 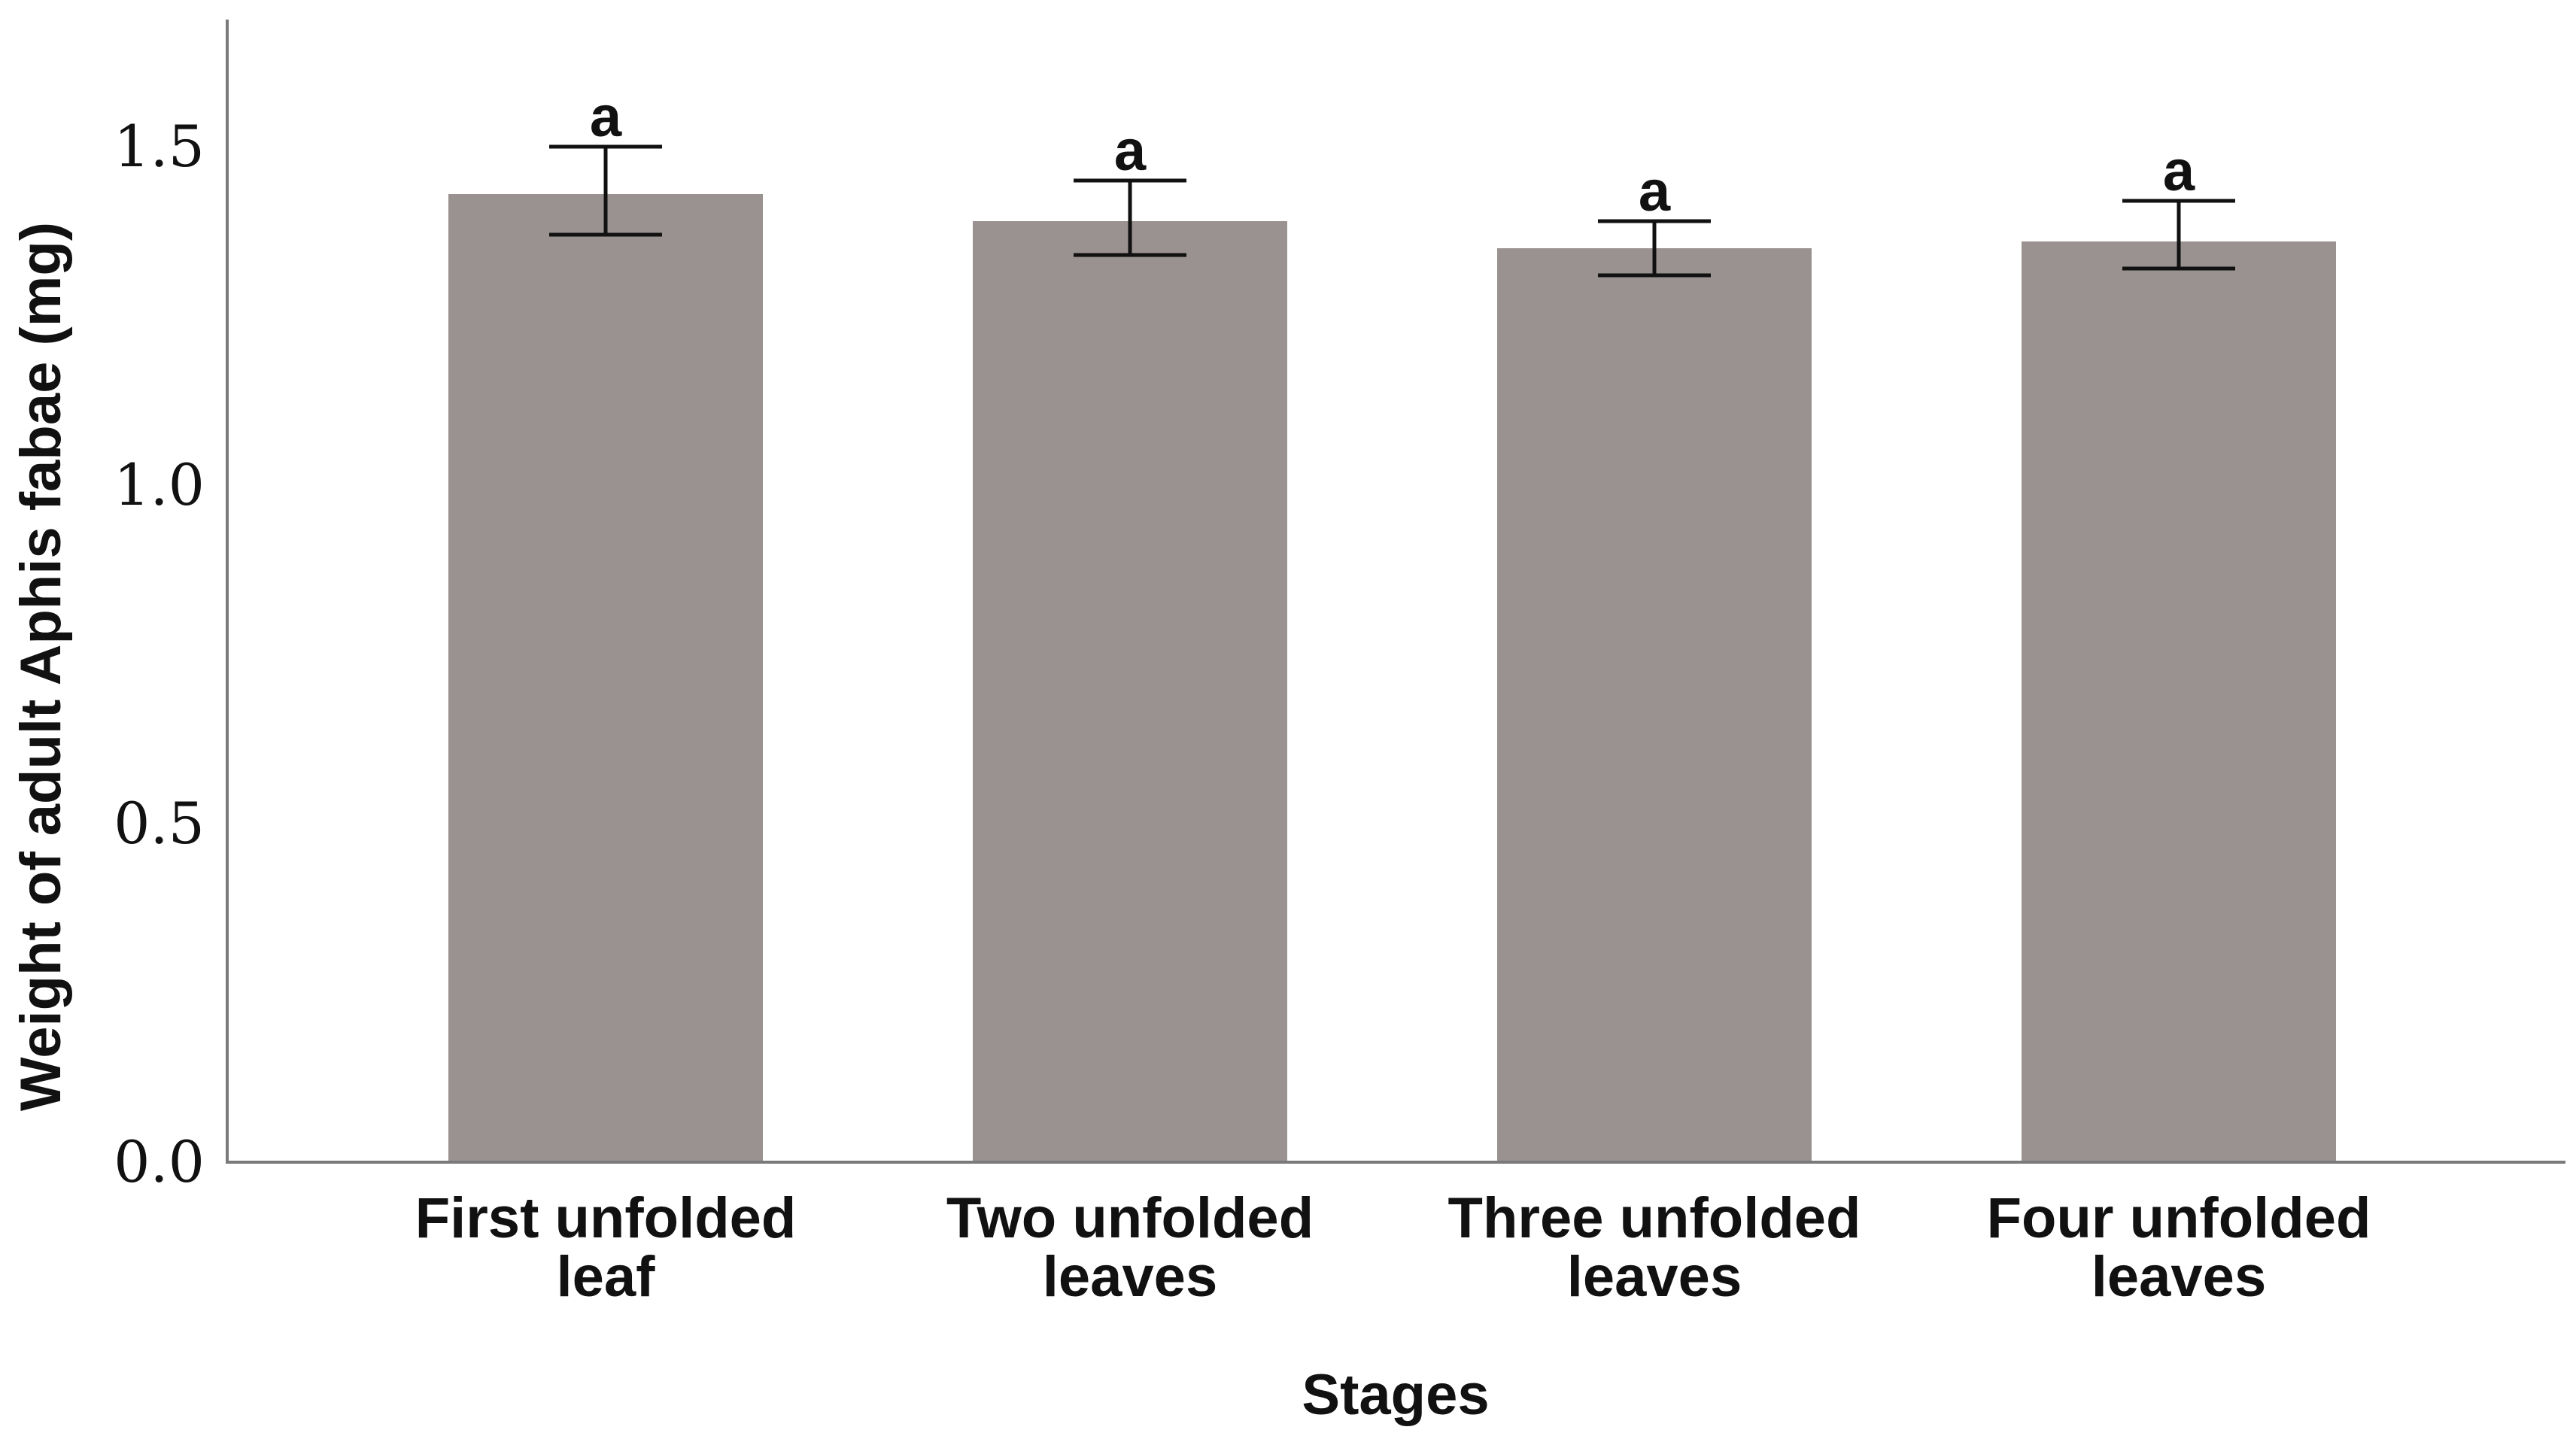 I want to click on y-tick-label-3: 1.0, so click(x=160, y=485).